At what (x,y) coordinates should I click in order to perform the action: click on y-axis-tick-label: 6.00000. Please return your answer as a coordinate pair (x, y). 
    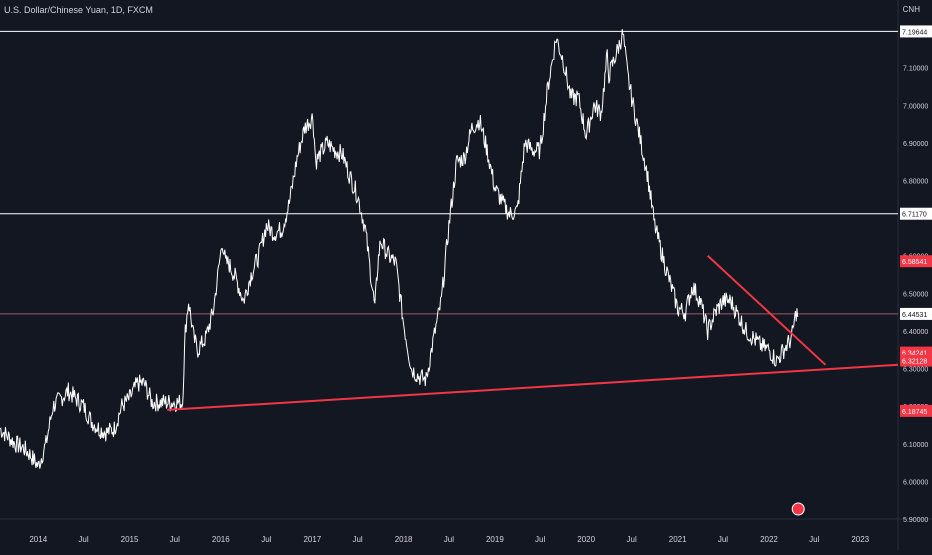
    Looking at the image, I should click on (915, 482).